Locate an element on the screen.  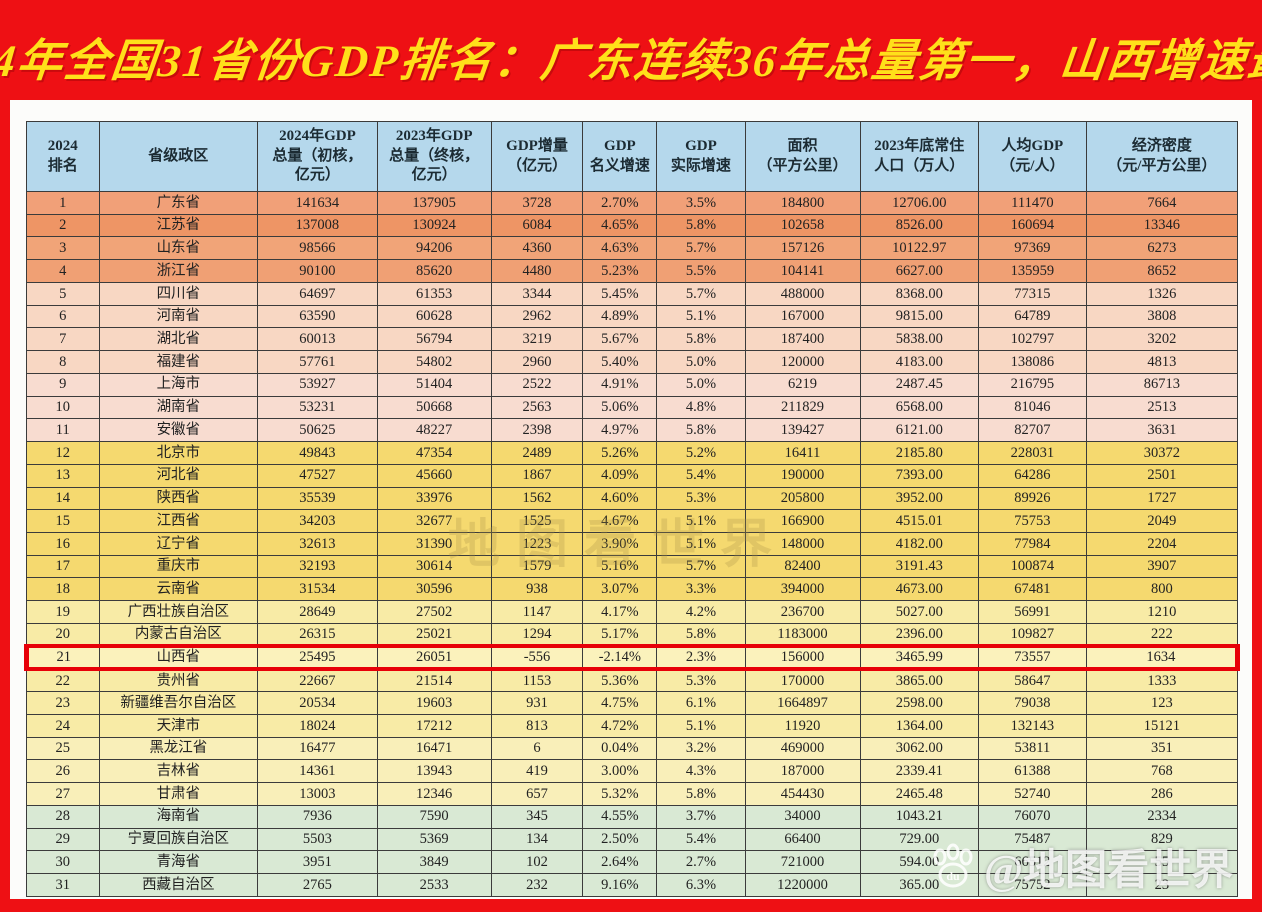
value-cell: 9.16% is located at coordinates (620, 885).